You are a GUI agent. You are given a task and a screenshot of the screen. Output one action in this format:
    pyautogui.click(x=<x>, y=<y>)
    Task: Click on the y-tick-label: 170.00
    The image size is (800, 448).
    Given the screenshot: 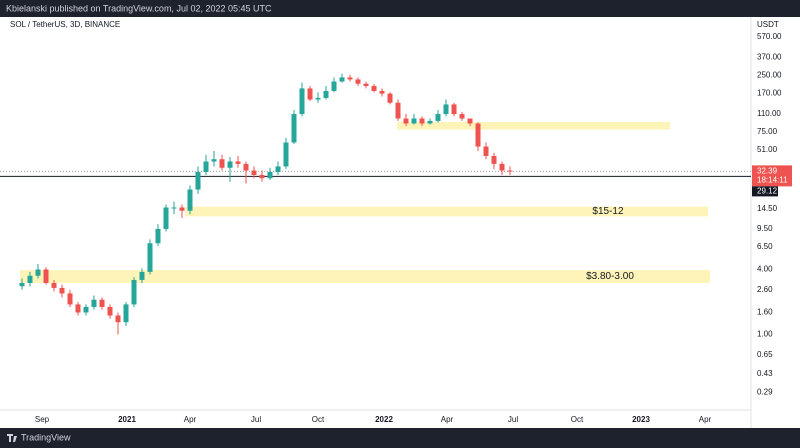 What is the action you would take?
    pyautogui.click(x=769, y=93)
    